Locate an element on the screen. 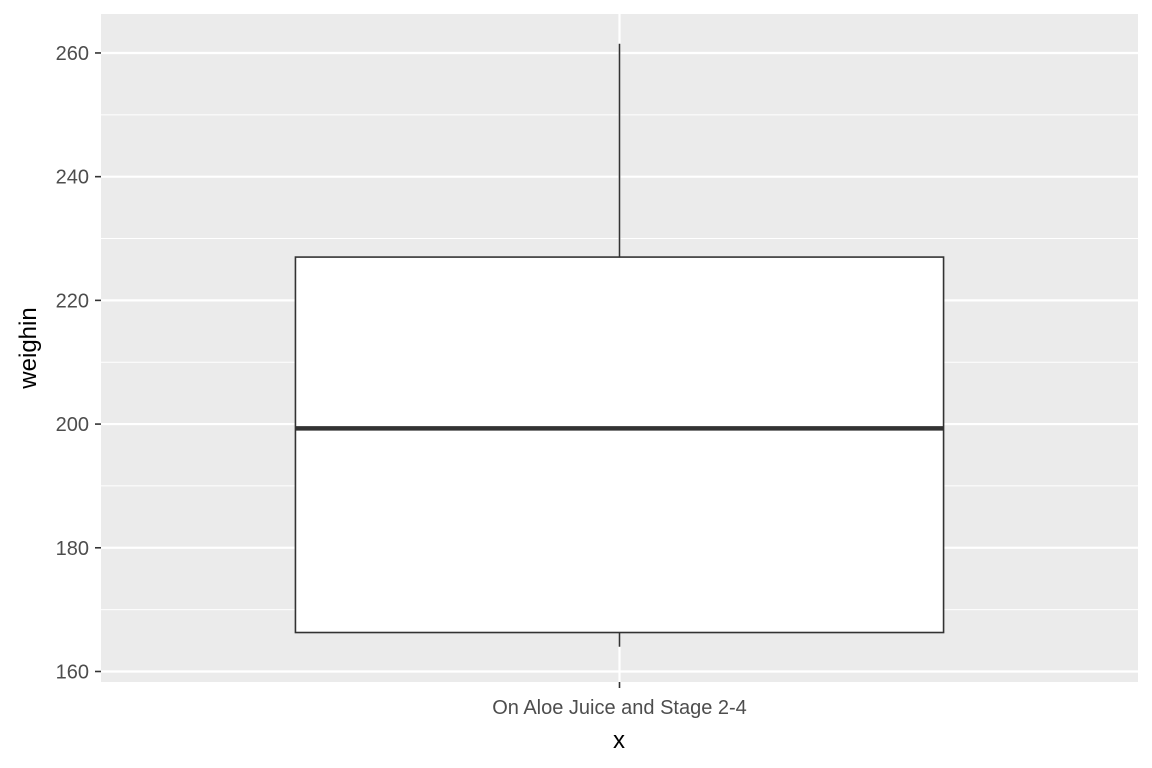 This screenshot has width=1152, height=768. y-axis: 160 180 200 220 240 260 is located at coordinates (78, 363).